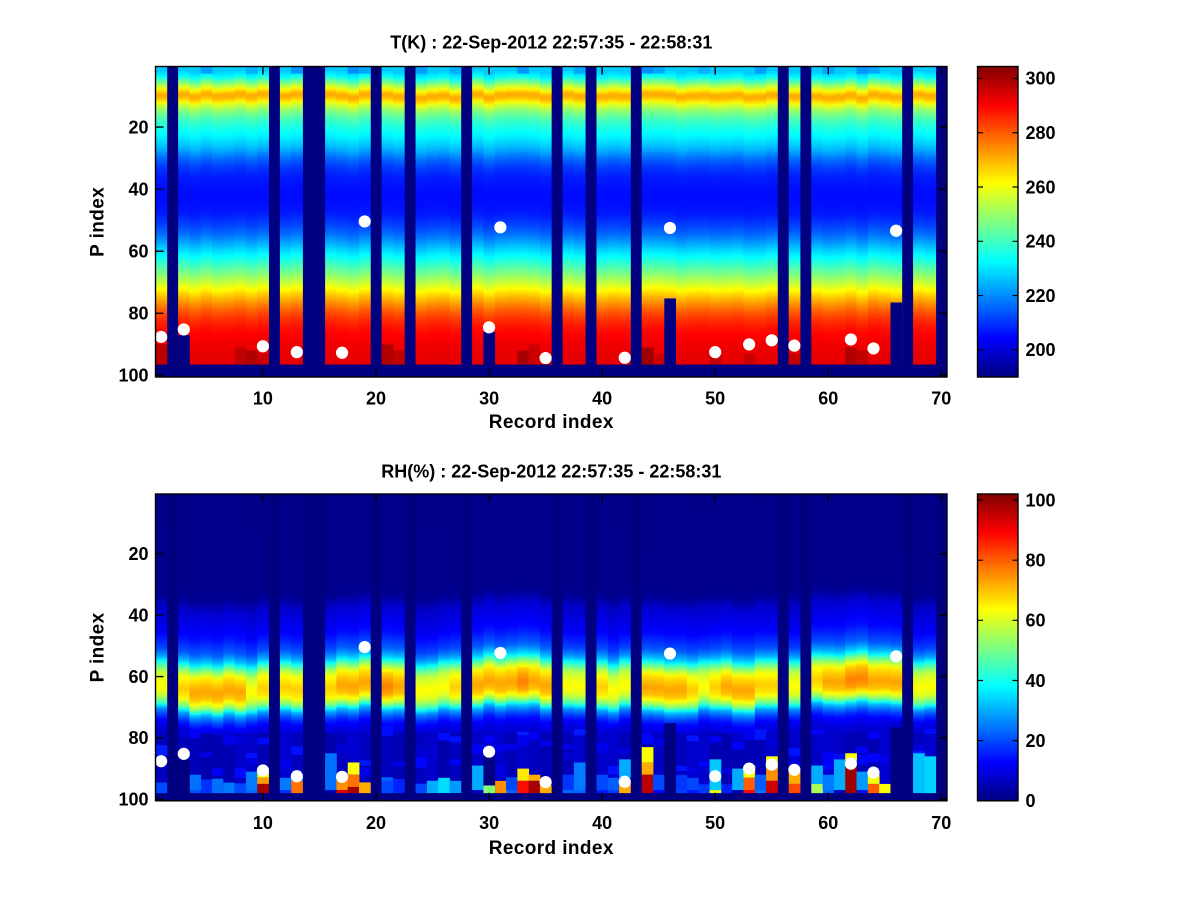 The image size is (1200, 905). What do you see at coordinates (1041, 187) in the screenshot?
I see `svg-text: 260` at bounding box center [1041, 187].